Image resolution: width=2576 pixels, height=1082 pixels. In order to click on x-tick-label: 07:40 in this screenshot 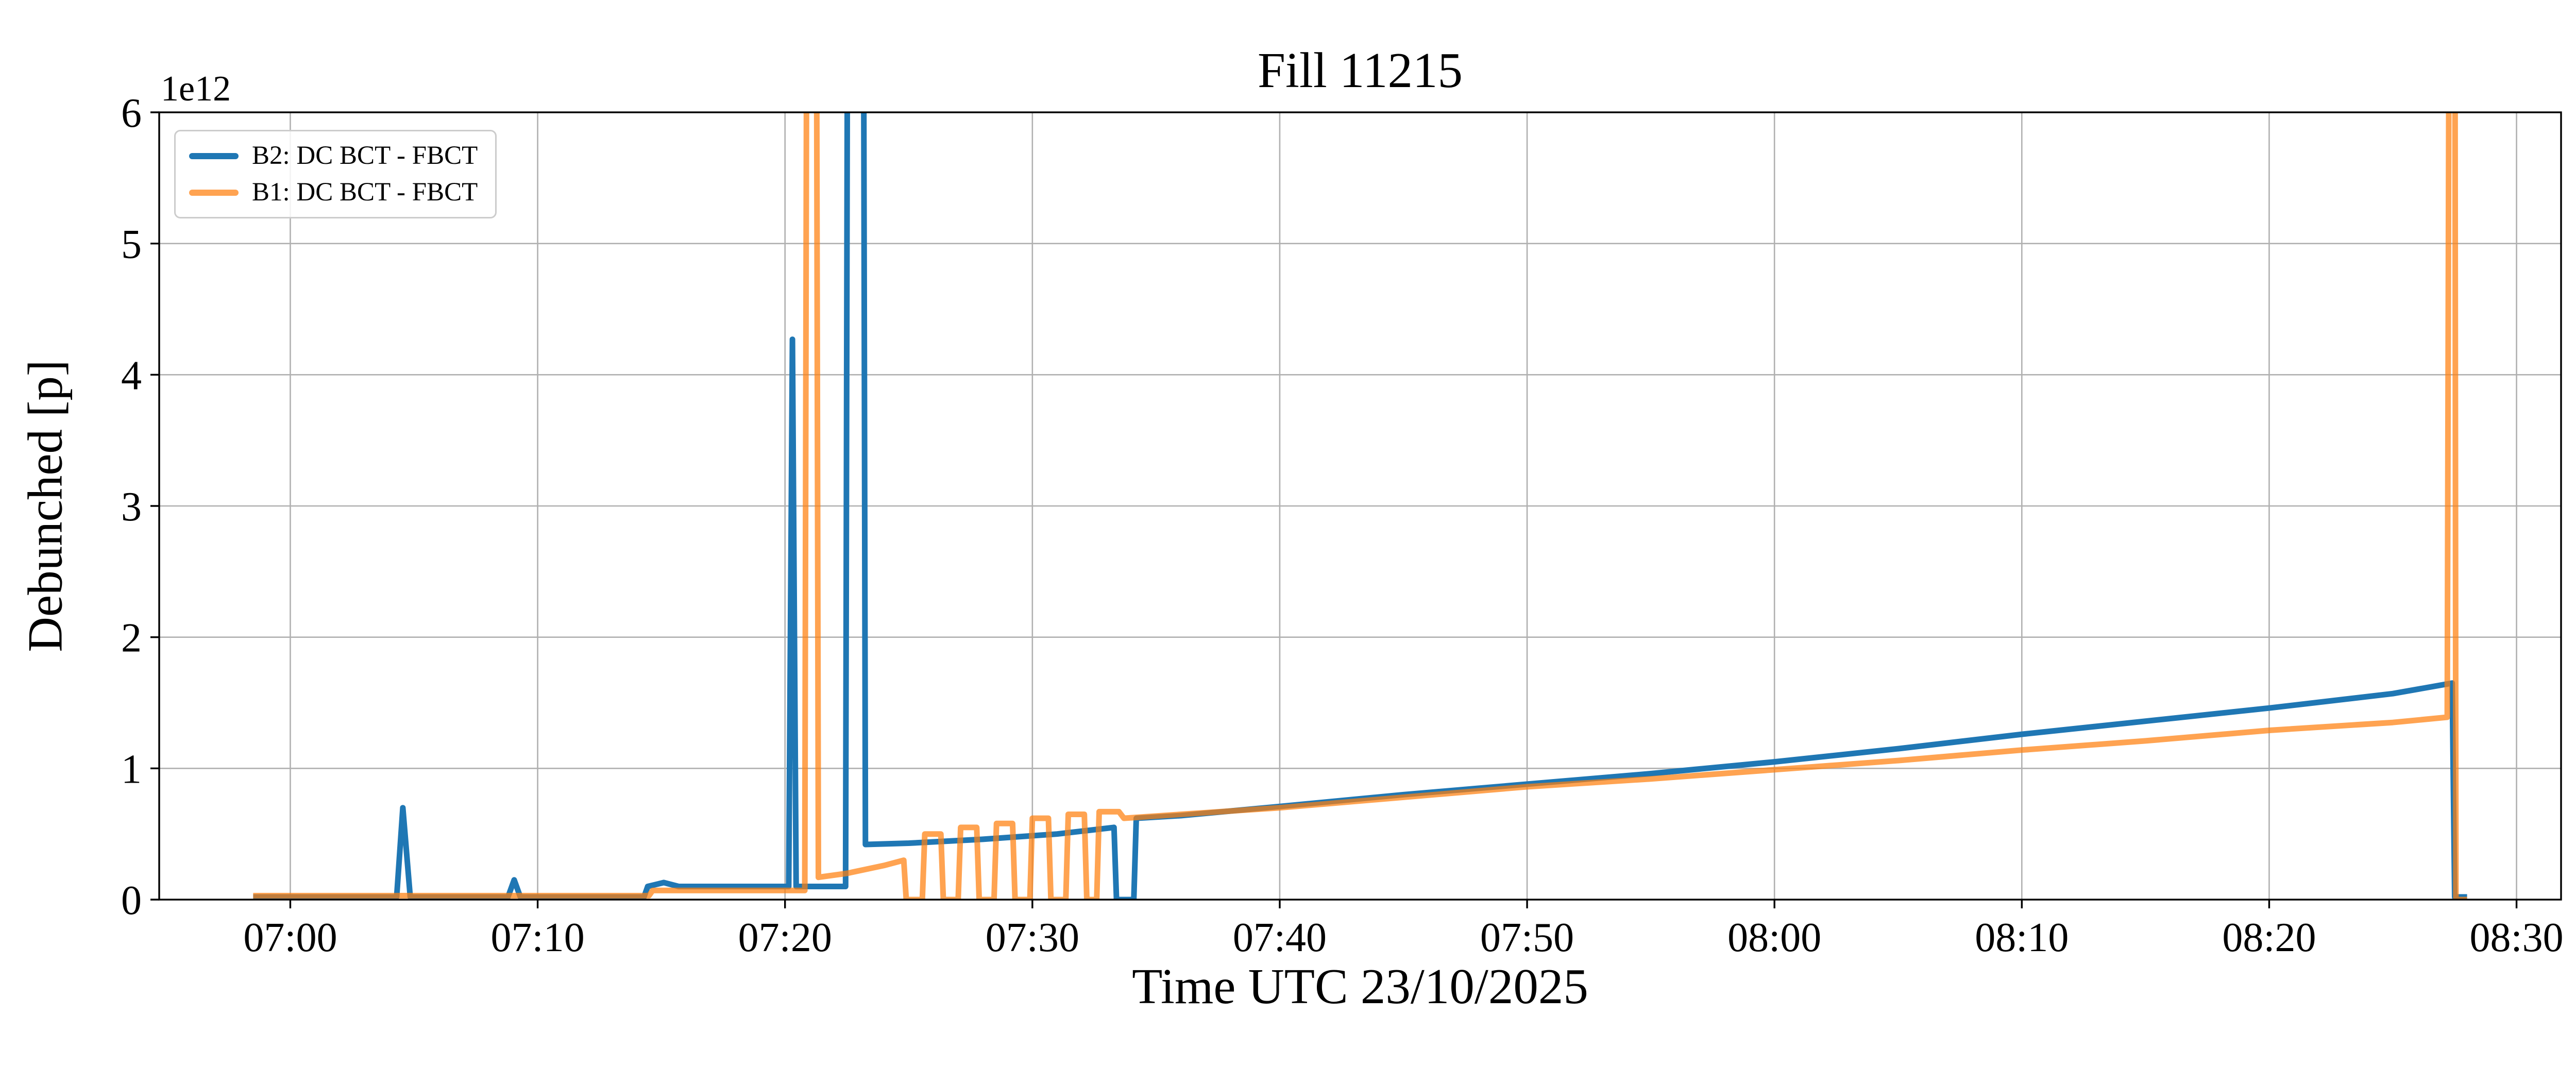, I will do `click(1280, 937)`.